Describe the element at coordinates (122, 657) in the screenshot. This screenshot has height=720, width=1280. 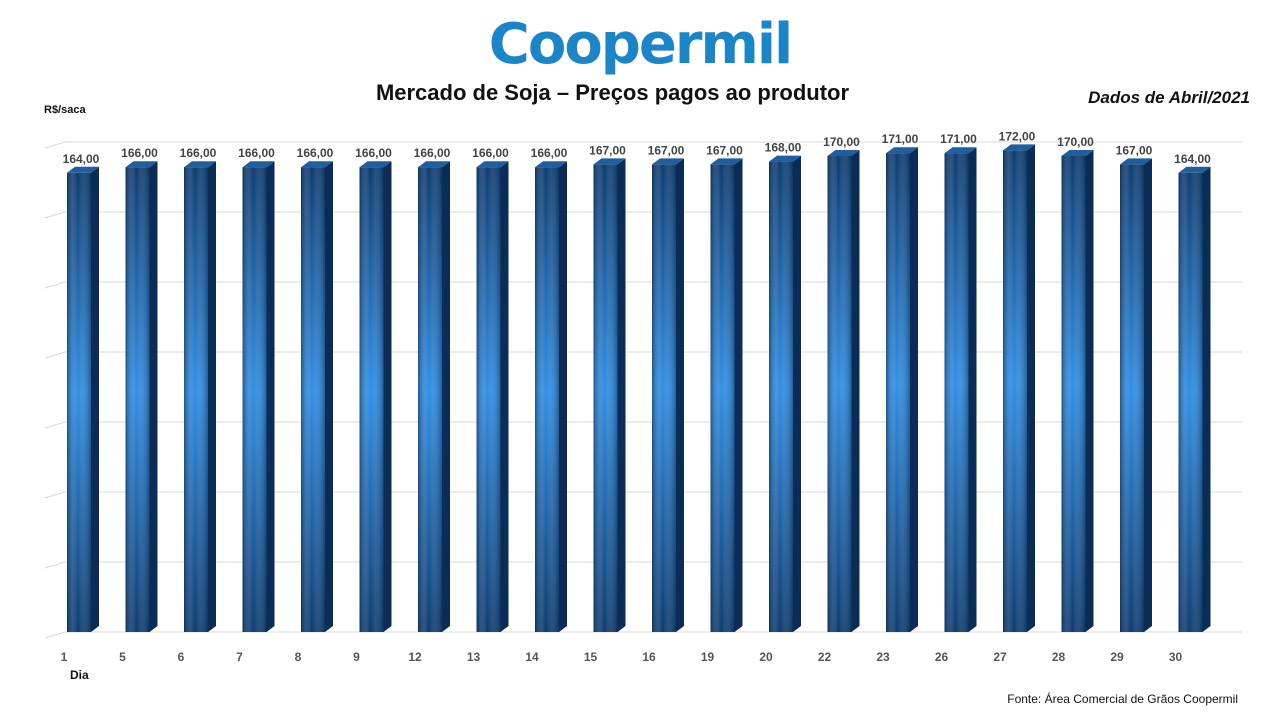
I see `x-tick-label: 5` at that location.